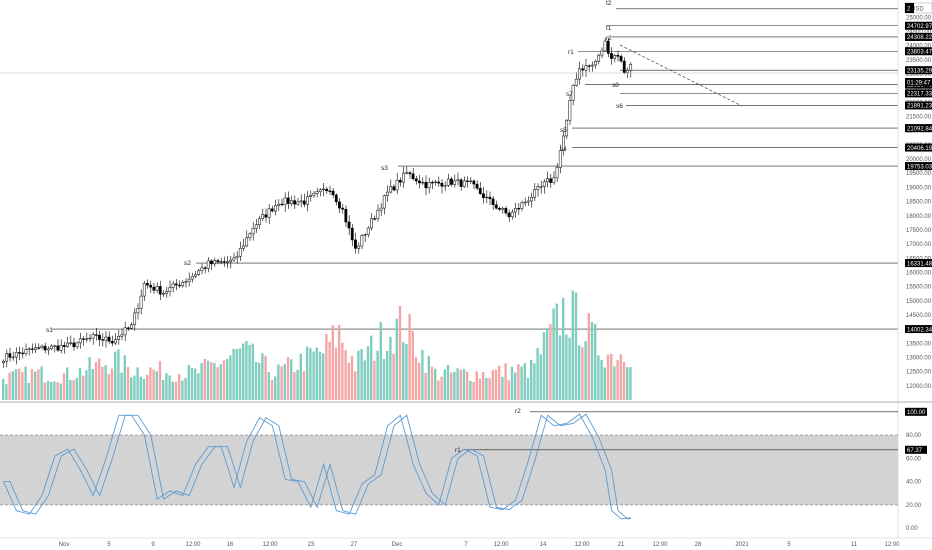 Image resolution: width=932 pixels, height=550 pixels. Describe the element at coordinates (571, 52) in the screenshot. I see `price-tag: r1` at that location.